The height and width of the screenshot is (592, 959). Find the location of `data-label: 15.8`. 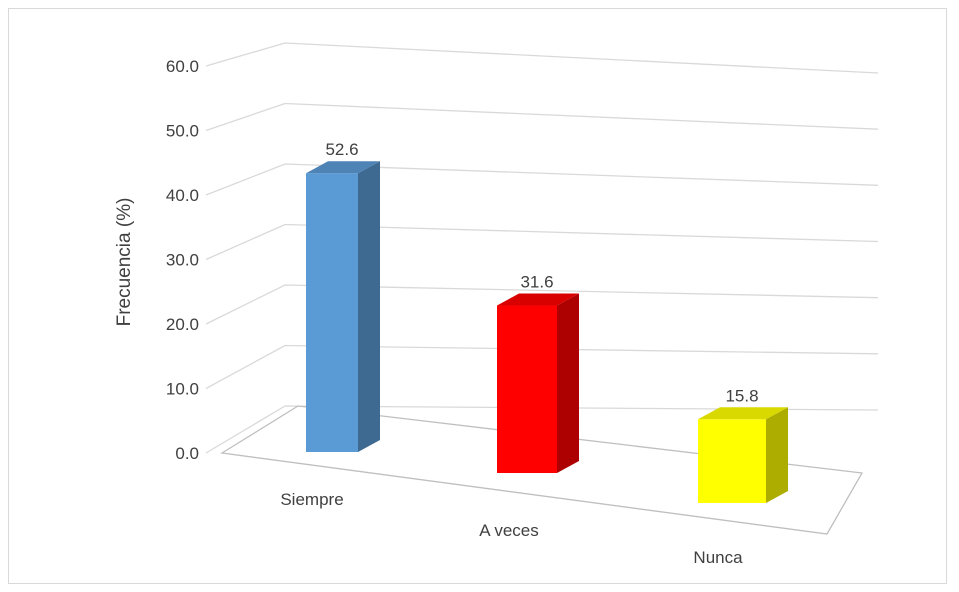

data-label: 15.8 is located at coordinates (741, 395).